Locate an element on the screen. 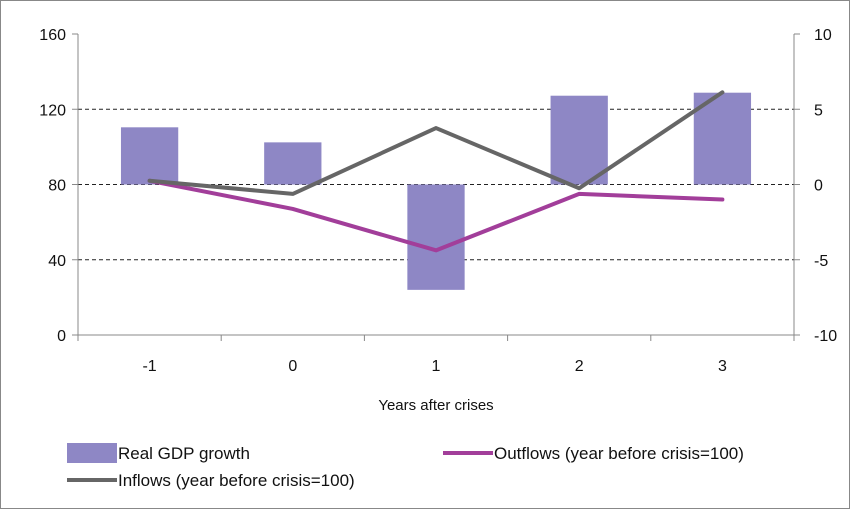 The image size is (850, 513). x-axis-title: Years after crises is located at coordinates (435, 405).